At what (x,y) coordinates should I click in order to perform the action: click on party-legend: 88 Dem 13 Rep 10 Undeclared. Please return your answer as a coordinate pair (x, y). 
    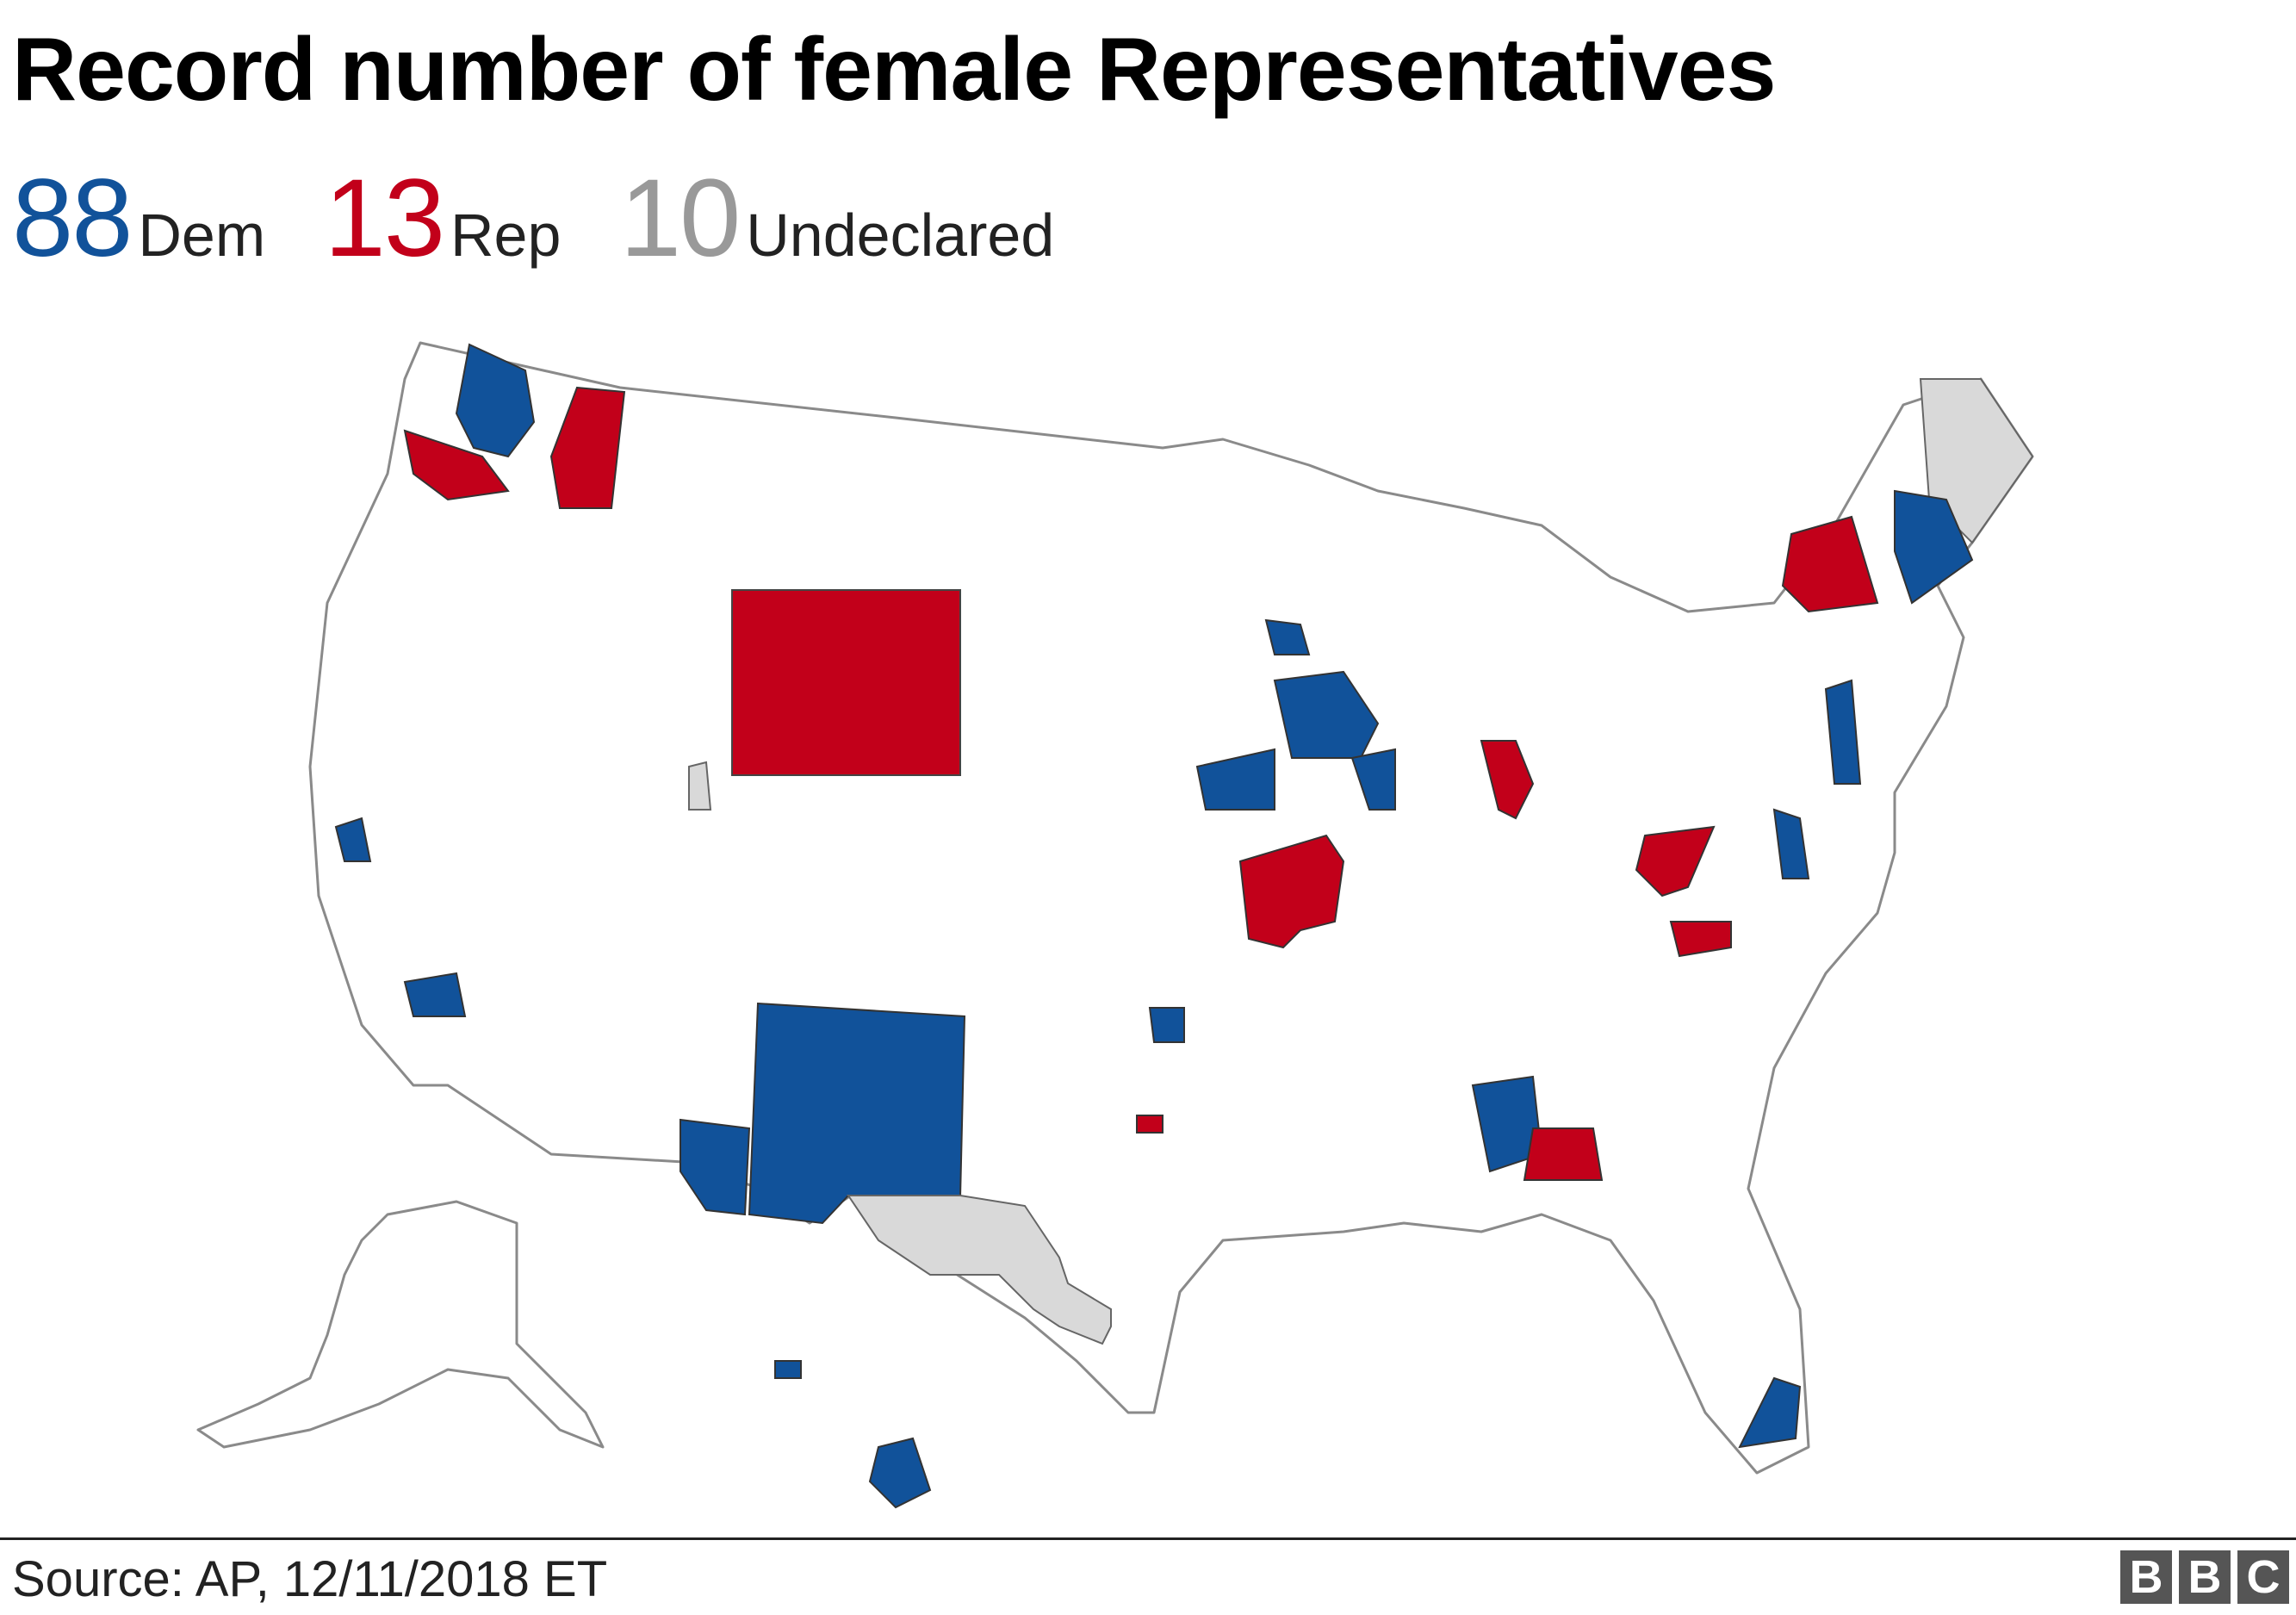
    Looking at the image, I should click on (560, 217).